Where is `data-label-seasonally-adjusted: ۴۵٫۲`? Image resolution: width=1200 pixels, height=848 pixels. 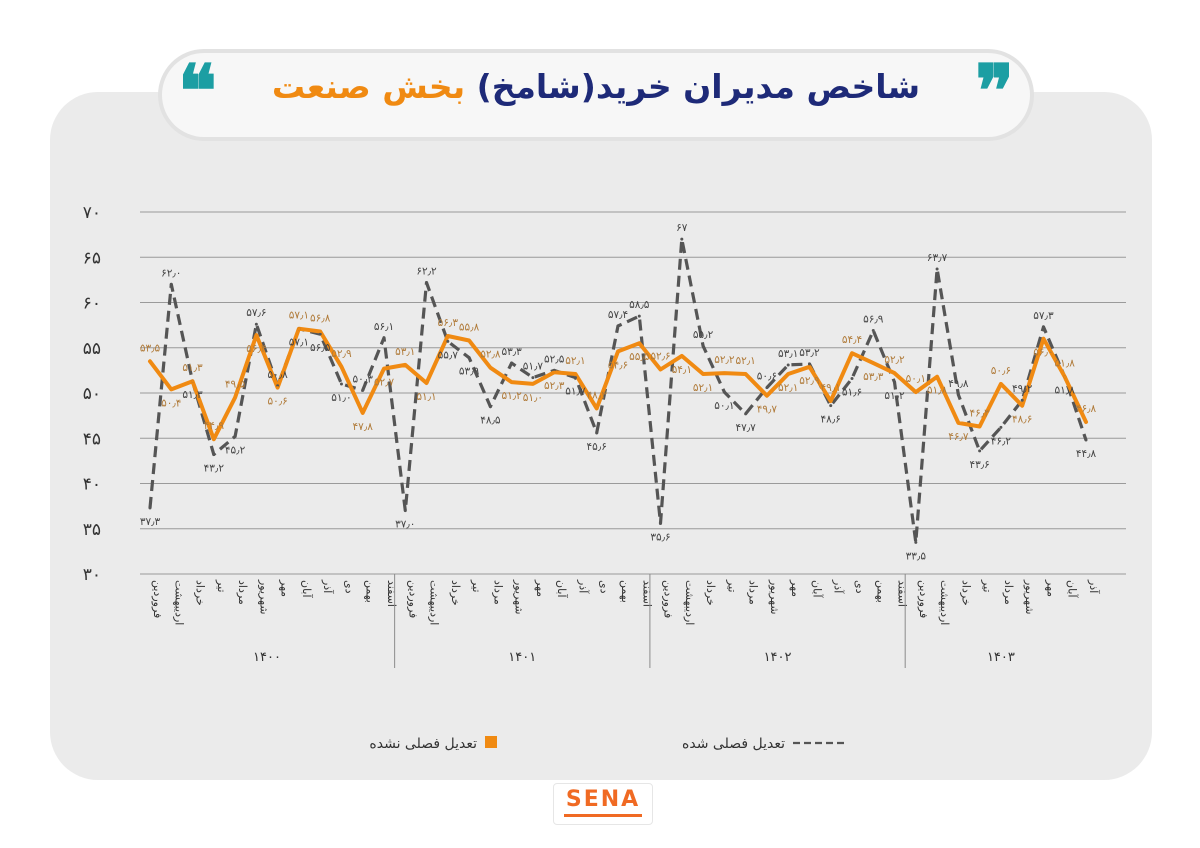 data-label-seasonally-adjusted: ۴۵٫۲ is located at coordinates (235, 450).